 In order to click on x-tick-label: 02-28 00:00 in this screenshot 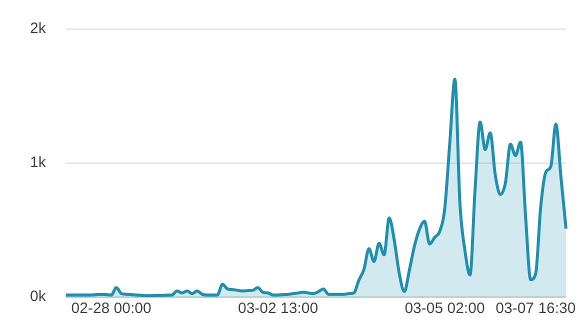, I will do `click(111, 309)`.